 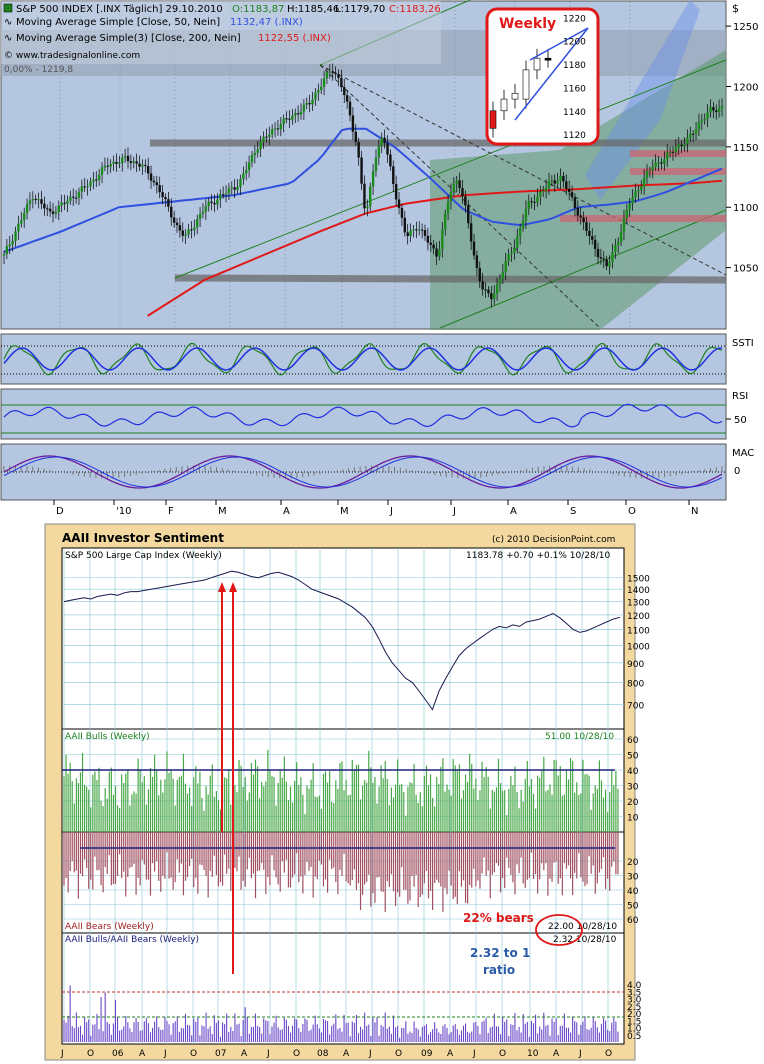 What do you see at coordinates (450, 279) in the screenshot?
I see `support-line` at bounding box center [450, 279].